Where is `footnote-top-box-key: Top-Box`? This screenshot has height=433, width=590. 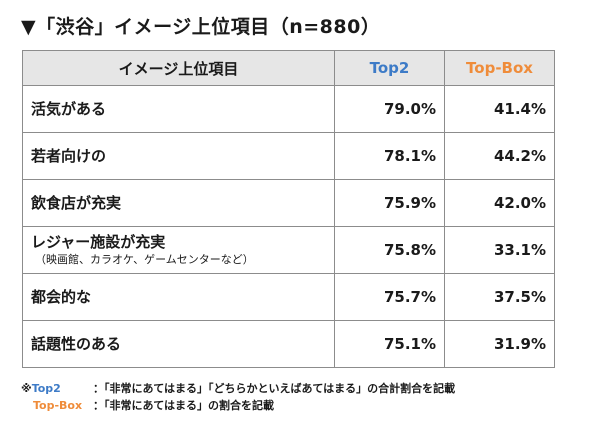 footnote-top-box-key: Top-Box is located at coordinates (58, 405).